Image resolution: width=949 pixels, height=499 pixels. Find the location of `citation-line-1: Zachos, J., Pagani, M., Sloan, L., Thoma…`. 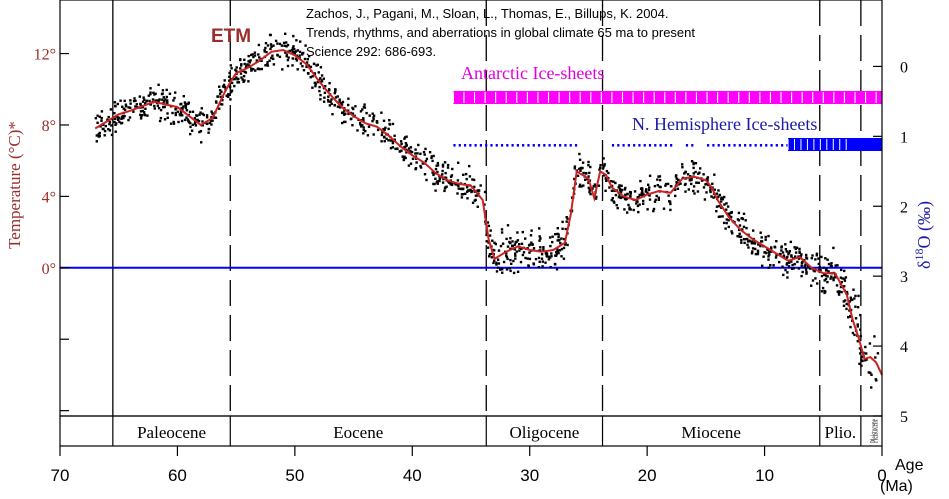

citation-line-1: Zachos, J., Pagani, M., Sloan, L., Thoma… is located at coordinates (487, 13).